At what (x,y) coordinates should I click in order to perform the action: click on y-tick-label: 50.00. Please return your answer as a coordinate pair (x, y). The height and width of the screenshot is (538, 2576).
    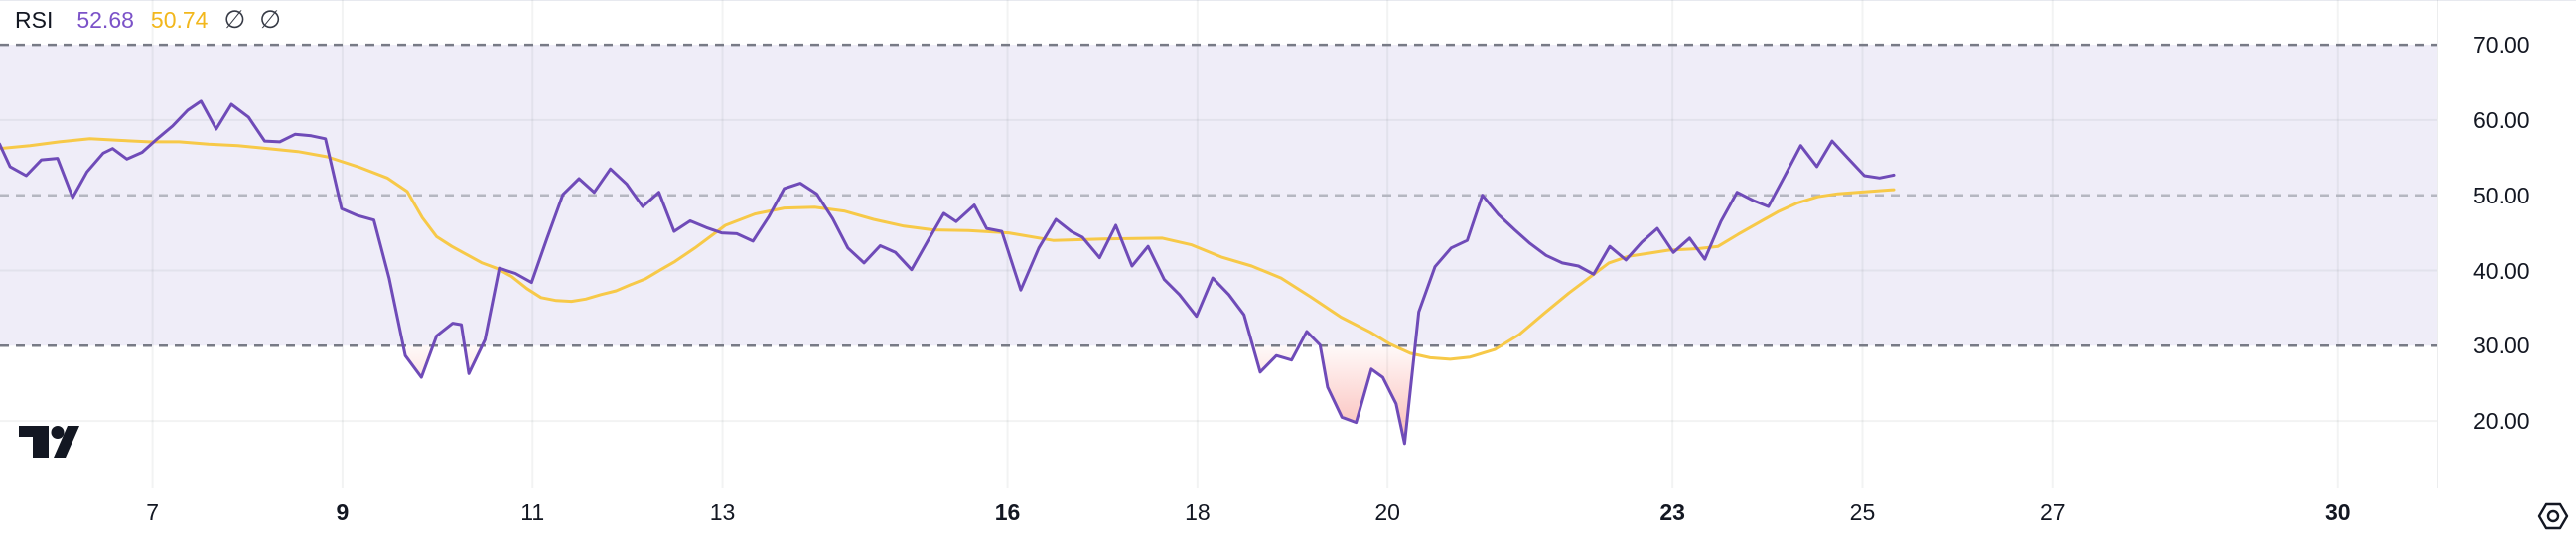
    Looking at the image, I should click on (2501, 195).